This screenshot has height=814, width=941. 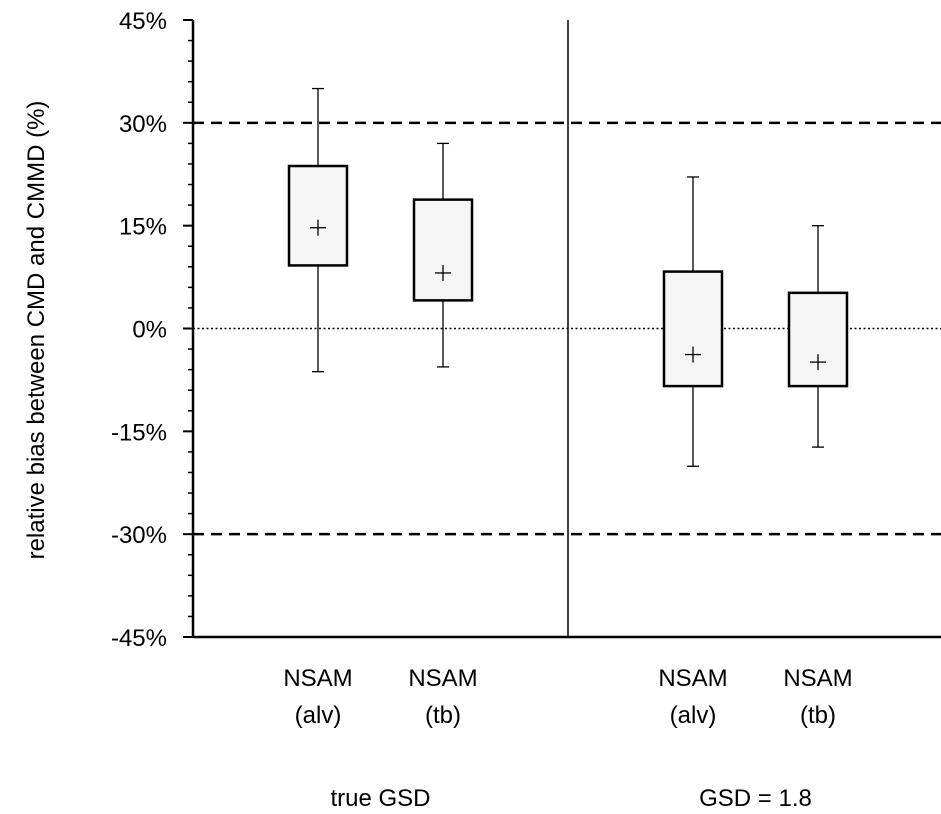 What do you see at coordinates (139, 535) in the screenshot?
I see `y-tick-label: -30%` at bounding box center [139, 535].